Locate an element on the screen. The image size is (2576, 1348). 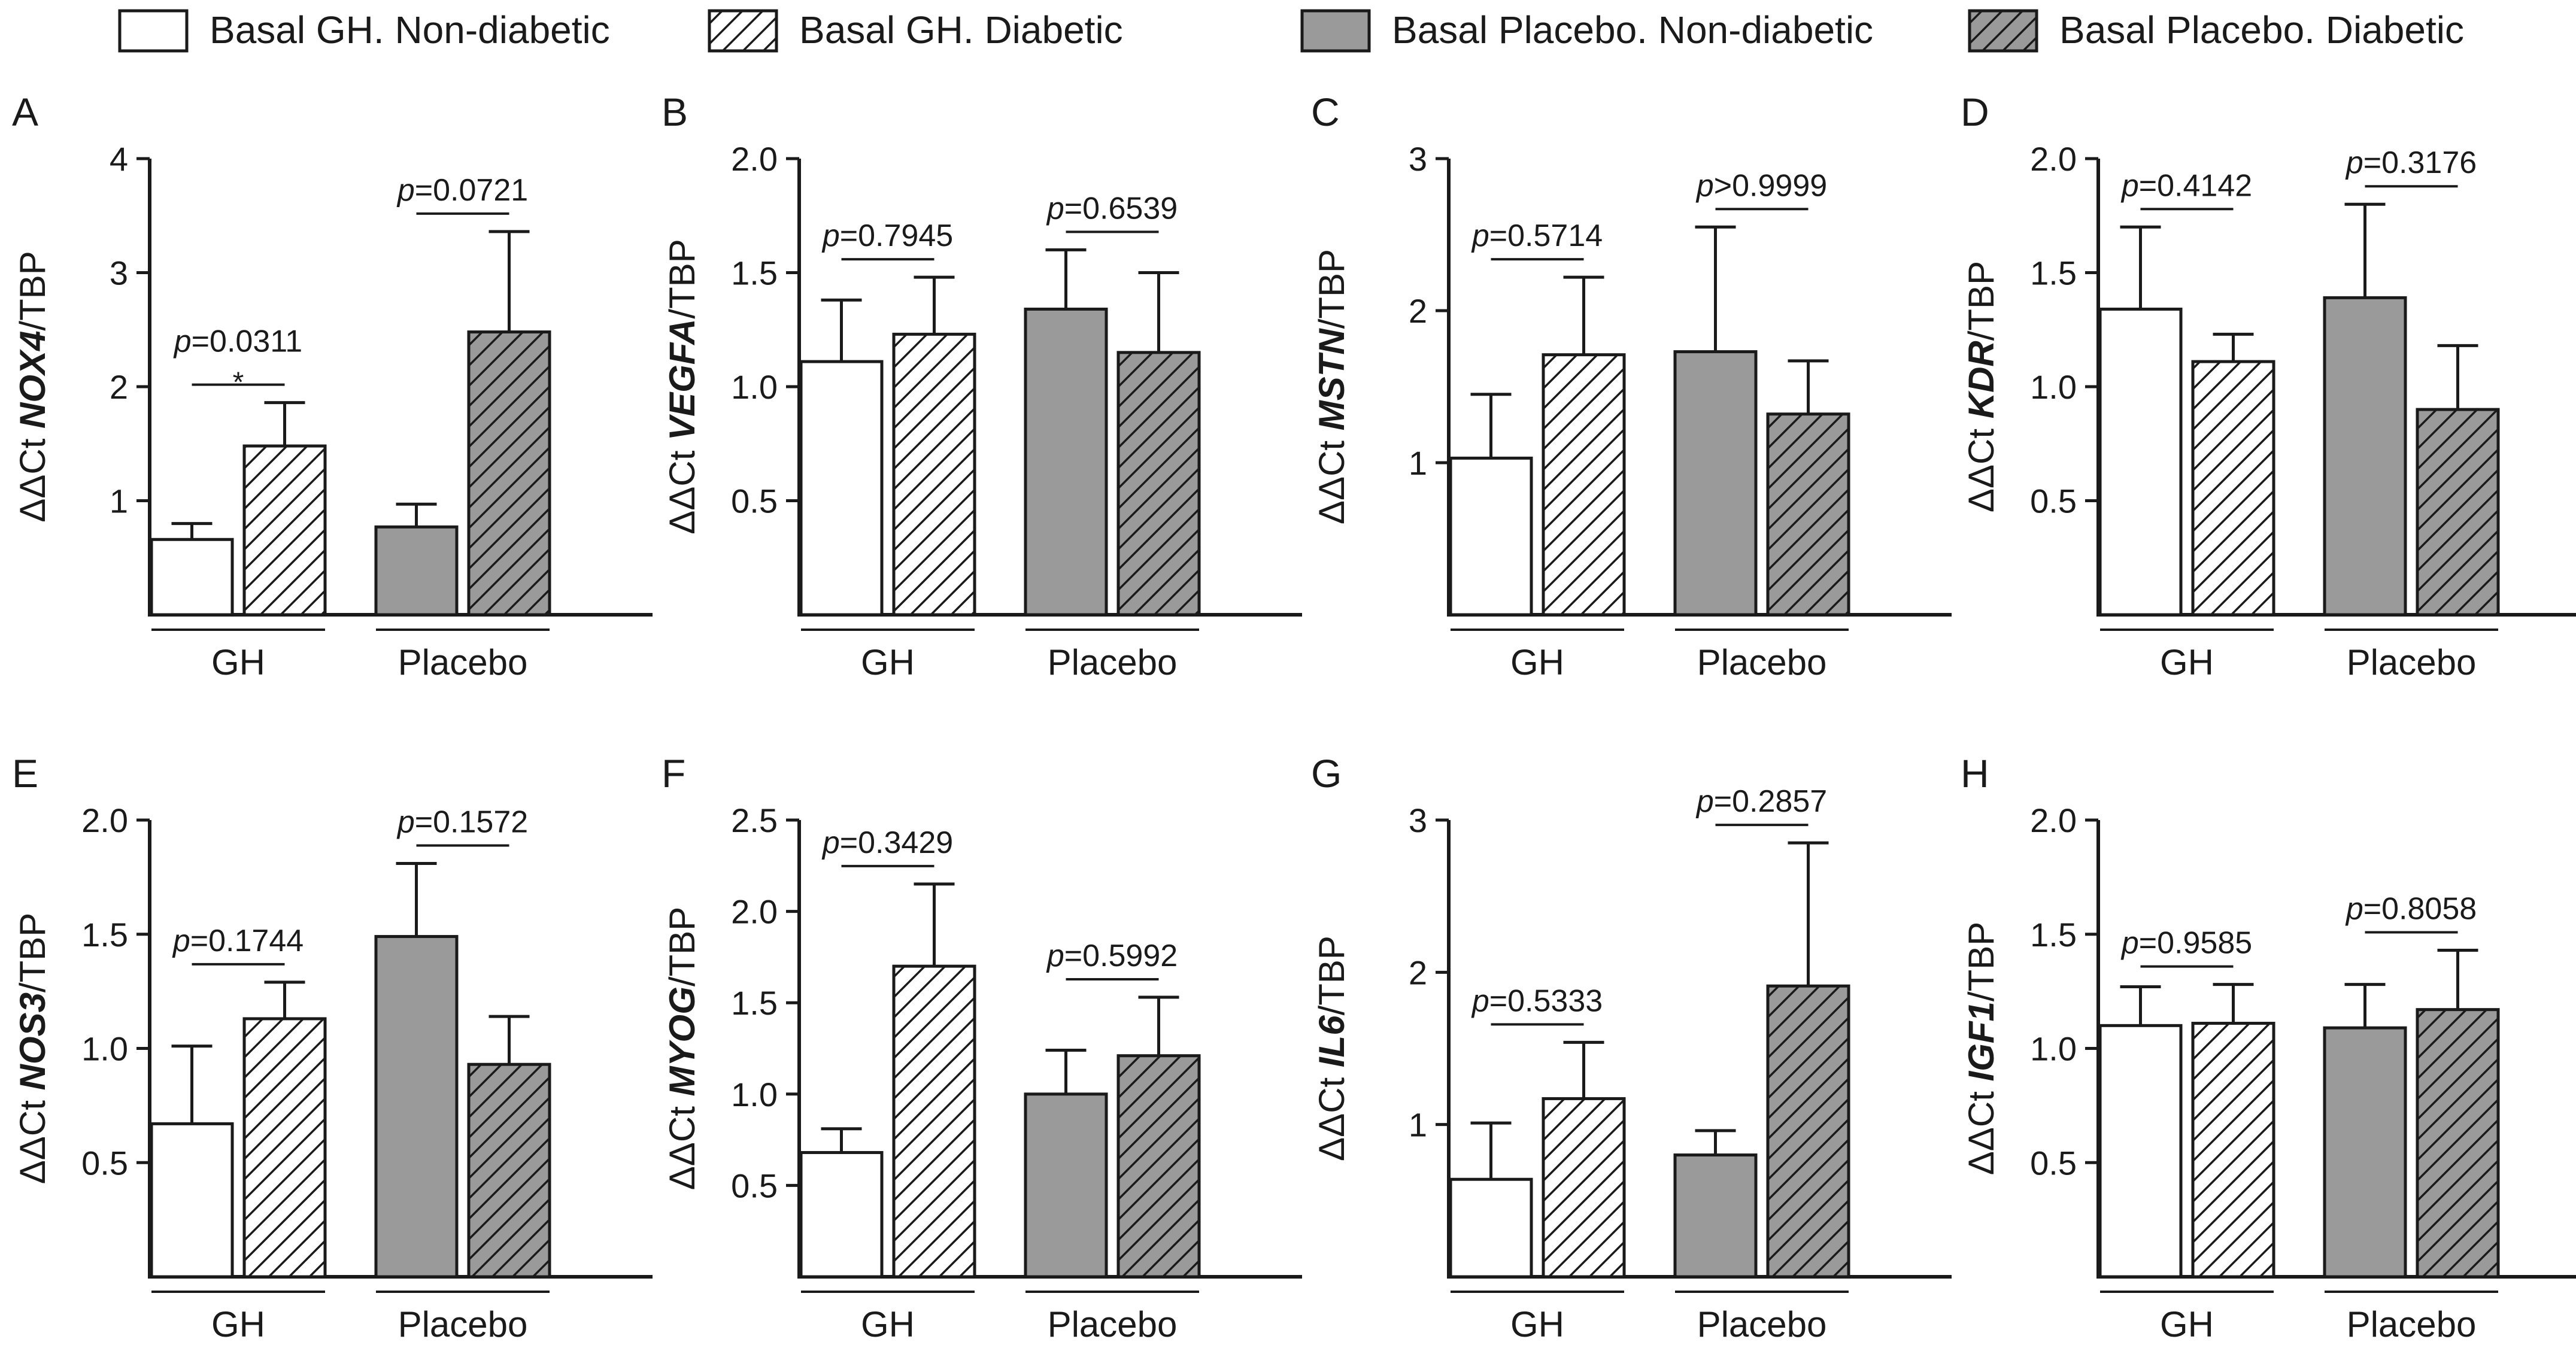
p-value-label: p=0.4142 is located at coordinates (2186, 186).